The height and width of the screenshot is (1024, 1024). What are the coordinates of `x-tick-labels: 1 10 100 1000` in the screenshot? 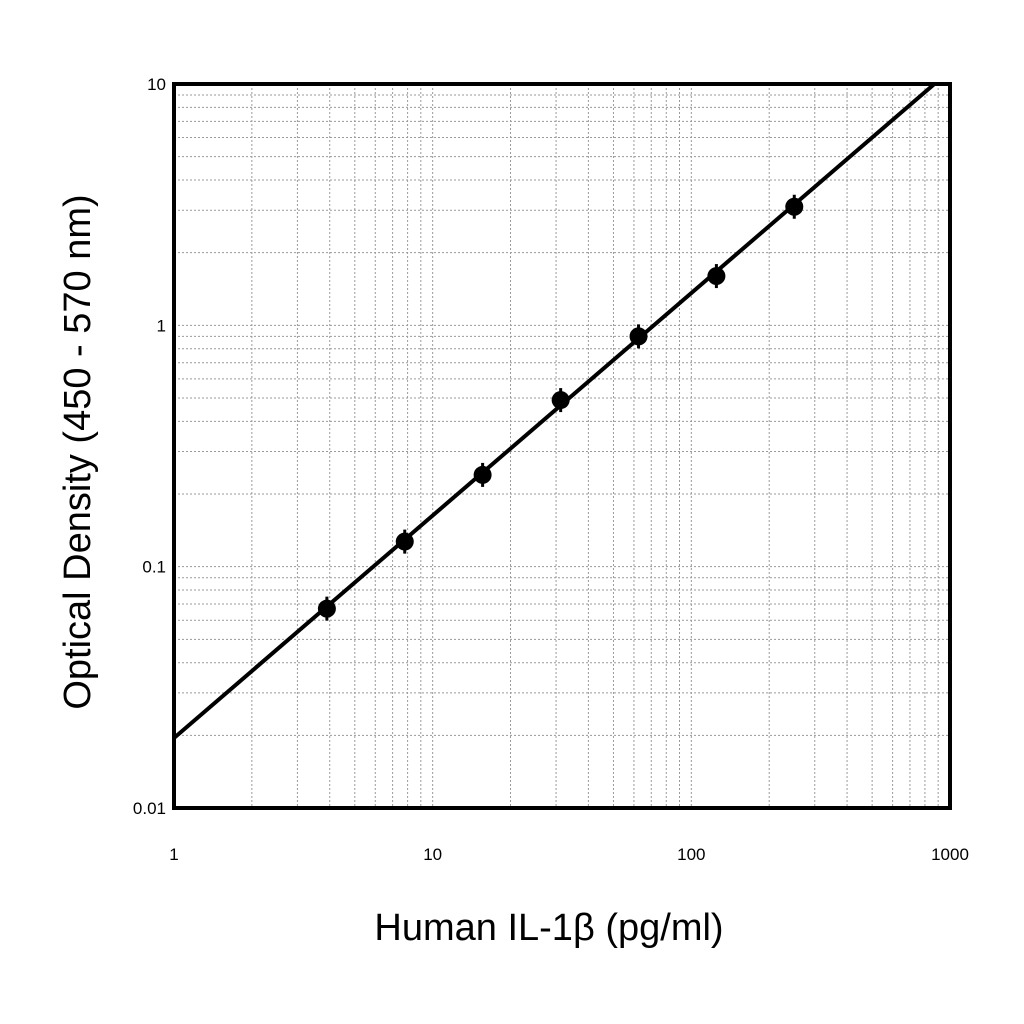 It's located at (569, 854).